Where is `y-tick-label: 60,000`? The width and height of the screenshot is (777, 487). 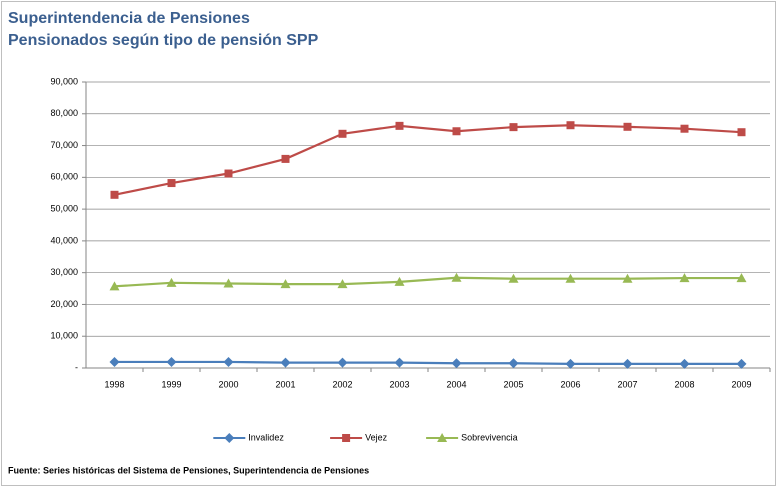 y-tick-label: 60,000 is located at coordinates (64, 177).